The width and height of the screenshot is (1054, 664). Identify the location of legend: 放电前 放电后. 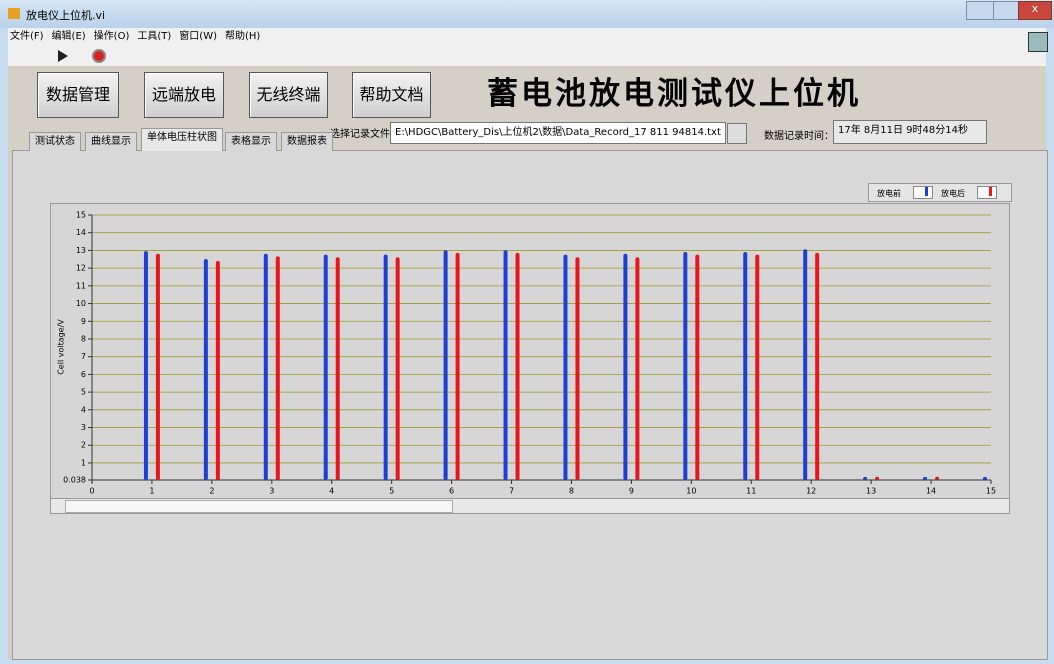
(940, 192).